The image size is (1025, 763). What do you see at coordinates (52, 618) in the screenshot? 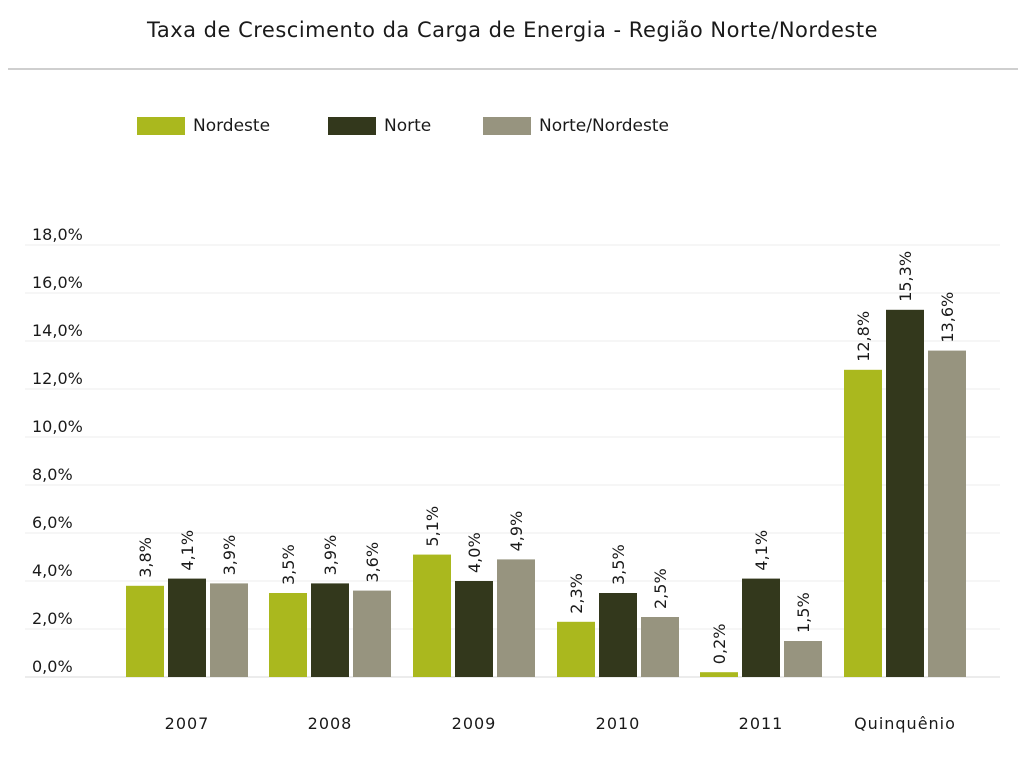
I see `y-tick-label: 2,0%` at bounding box center [52, 618].